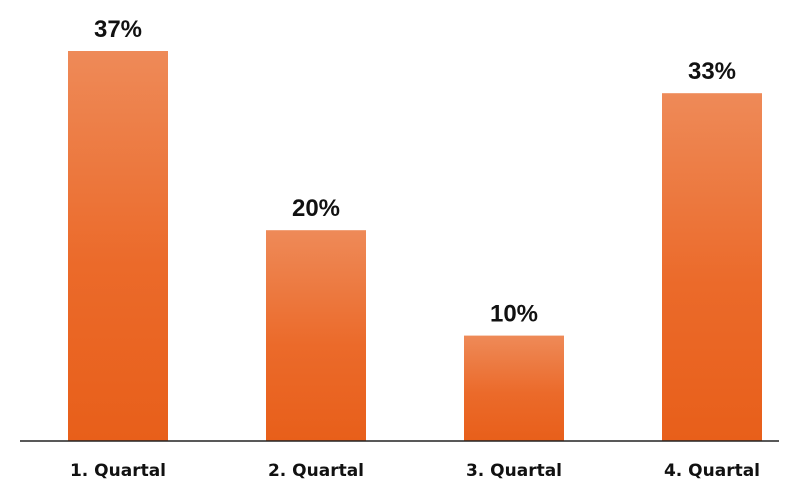 The image size is (799, 484). I want to click on category-label-3: 3. Quartal, so click(514, 471).